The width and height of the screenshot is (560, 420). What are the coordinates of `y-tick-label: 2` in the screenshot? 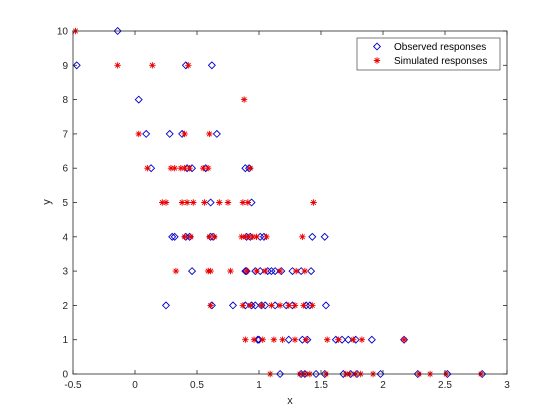 It's located at (65, 306).